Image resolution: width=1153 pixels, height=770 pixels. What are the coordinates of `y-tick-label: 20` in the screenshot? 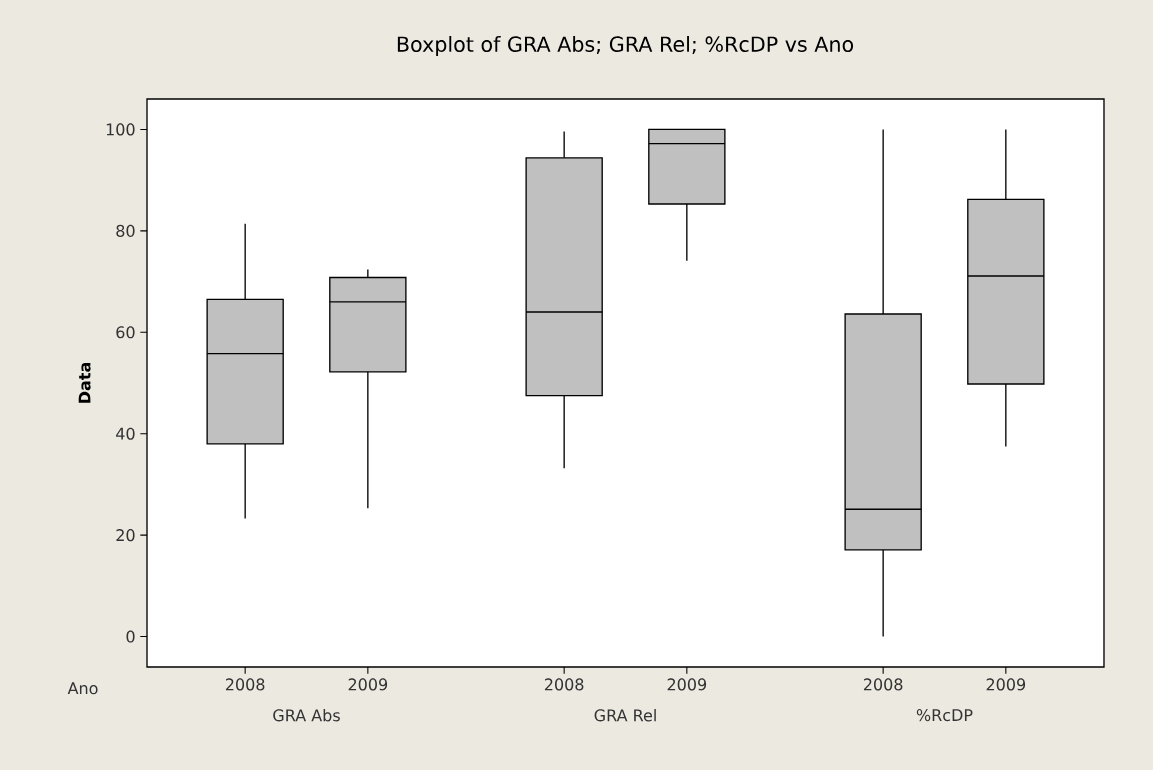 It's located at (125, 535).